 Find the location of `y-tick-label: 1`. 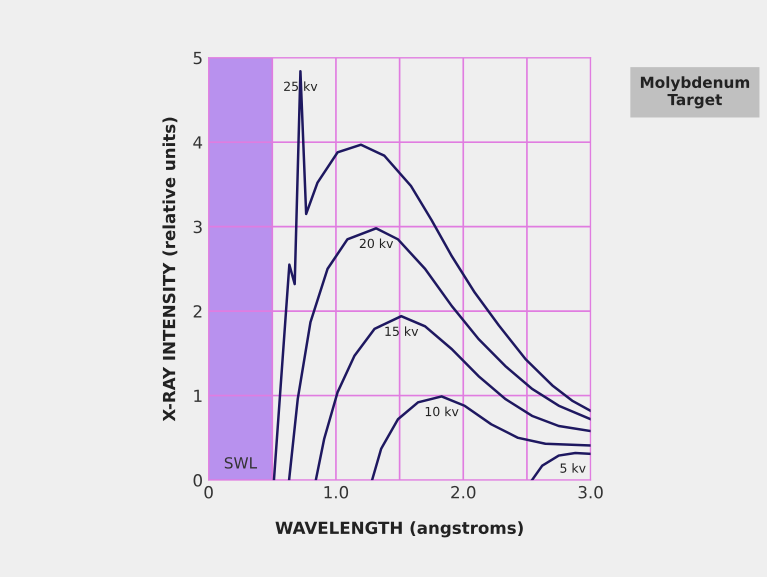

y-tick-label: 1 is located at coordinates (198, 396).